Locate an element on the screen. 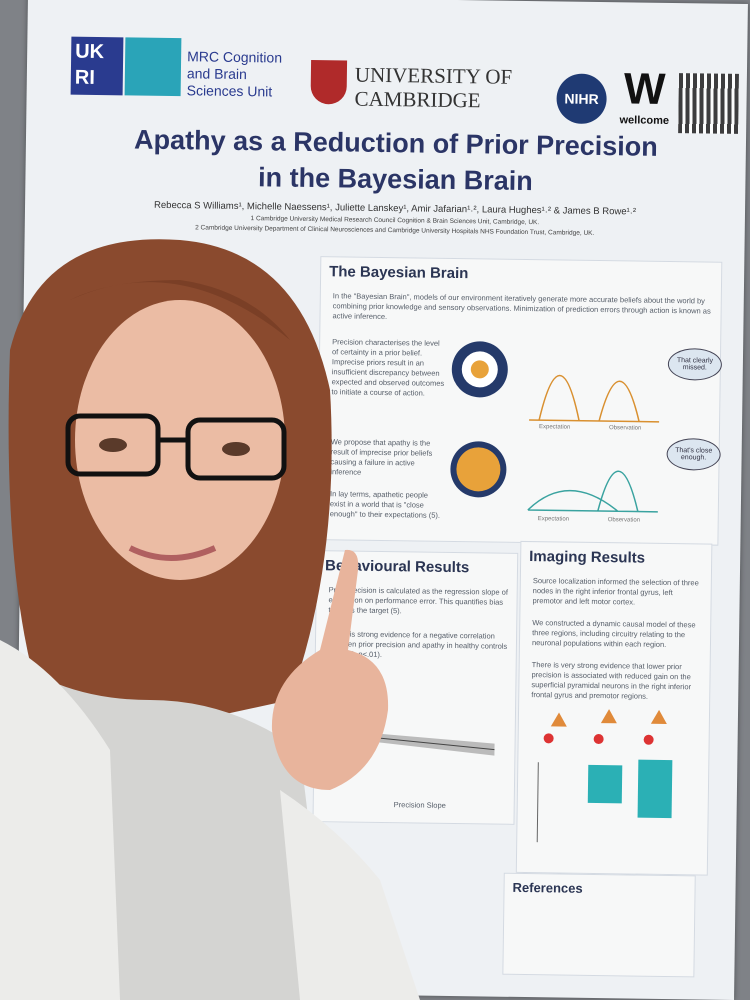 The width and height of the screenshot is (750, 1000). mouth is located at coordinates (172, 553).